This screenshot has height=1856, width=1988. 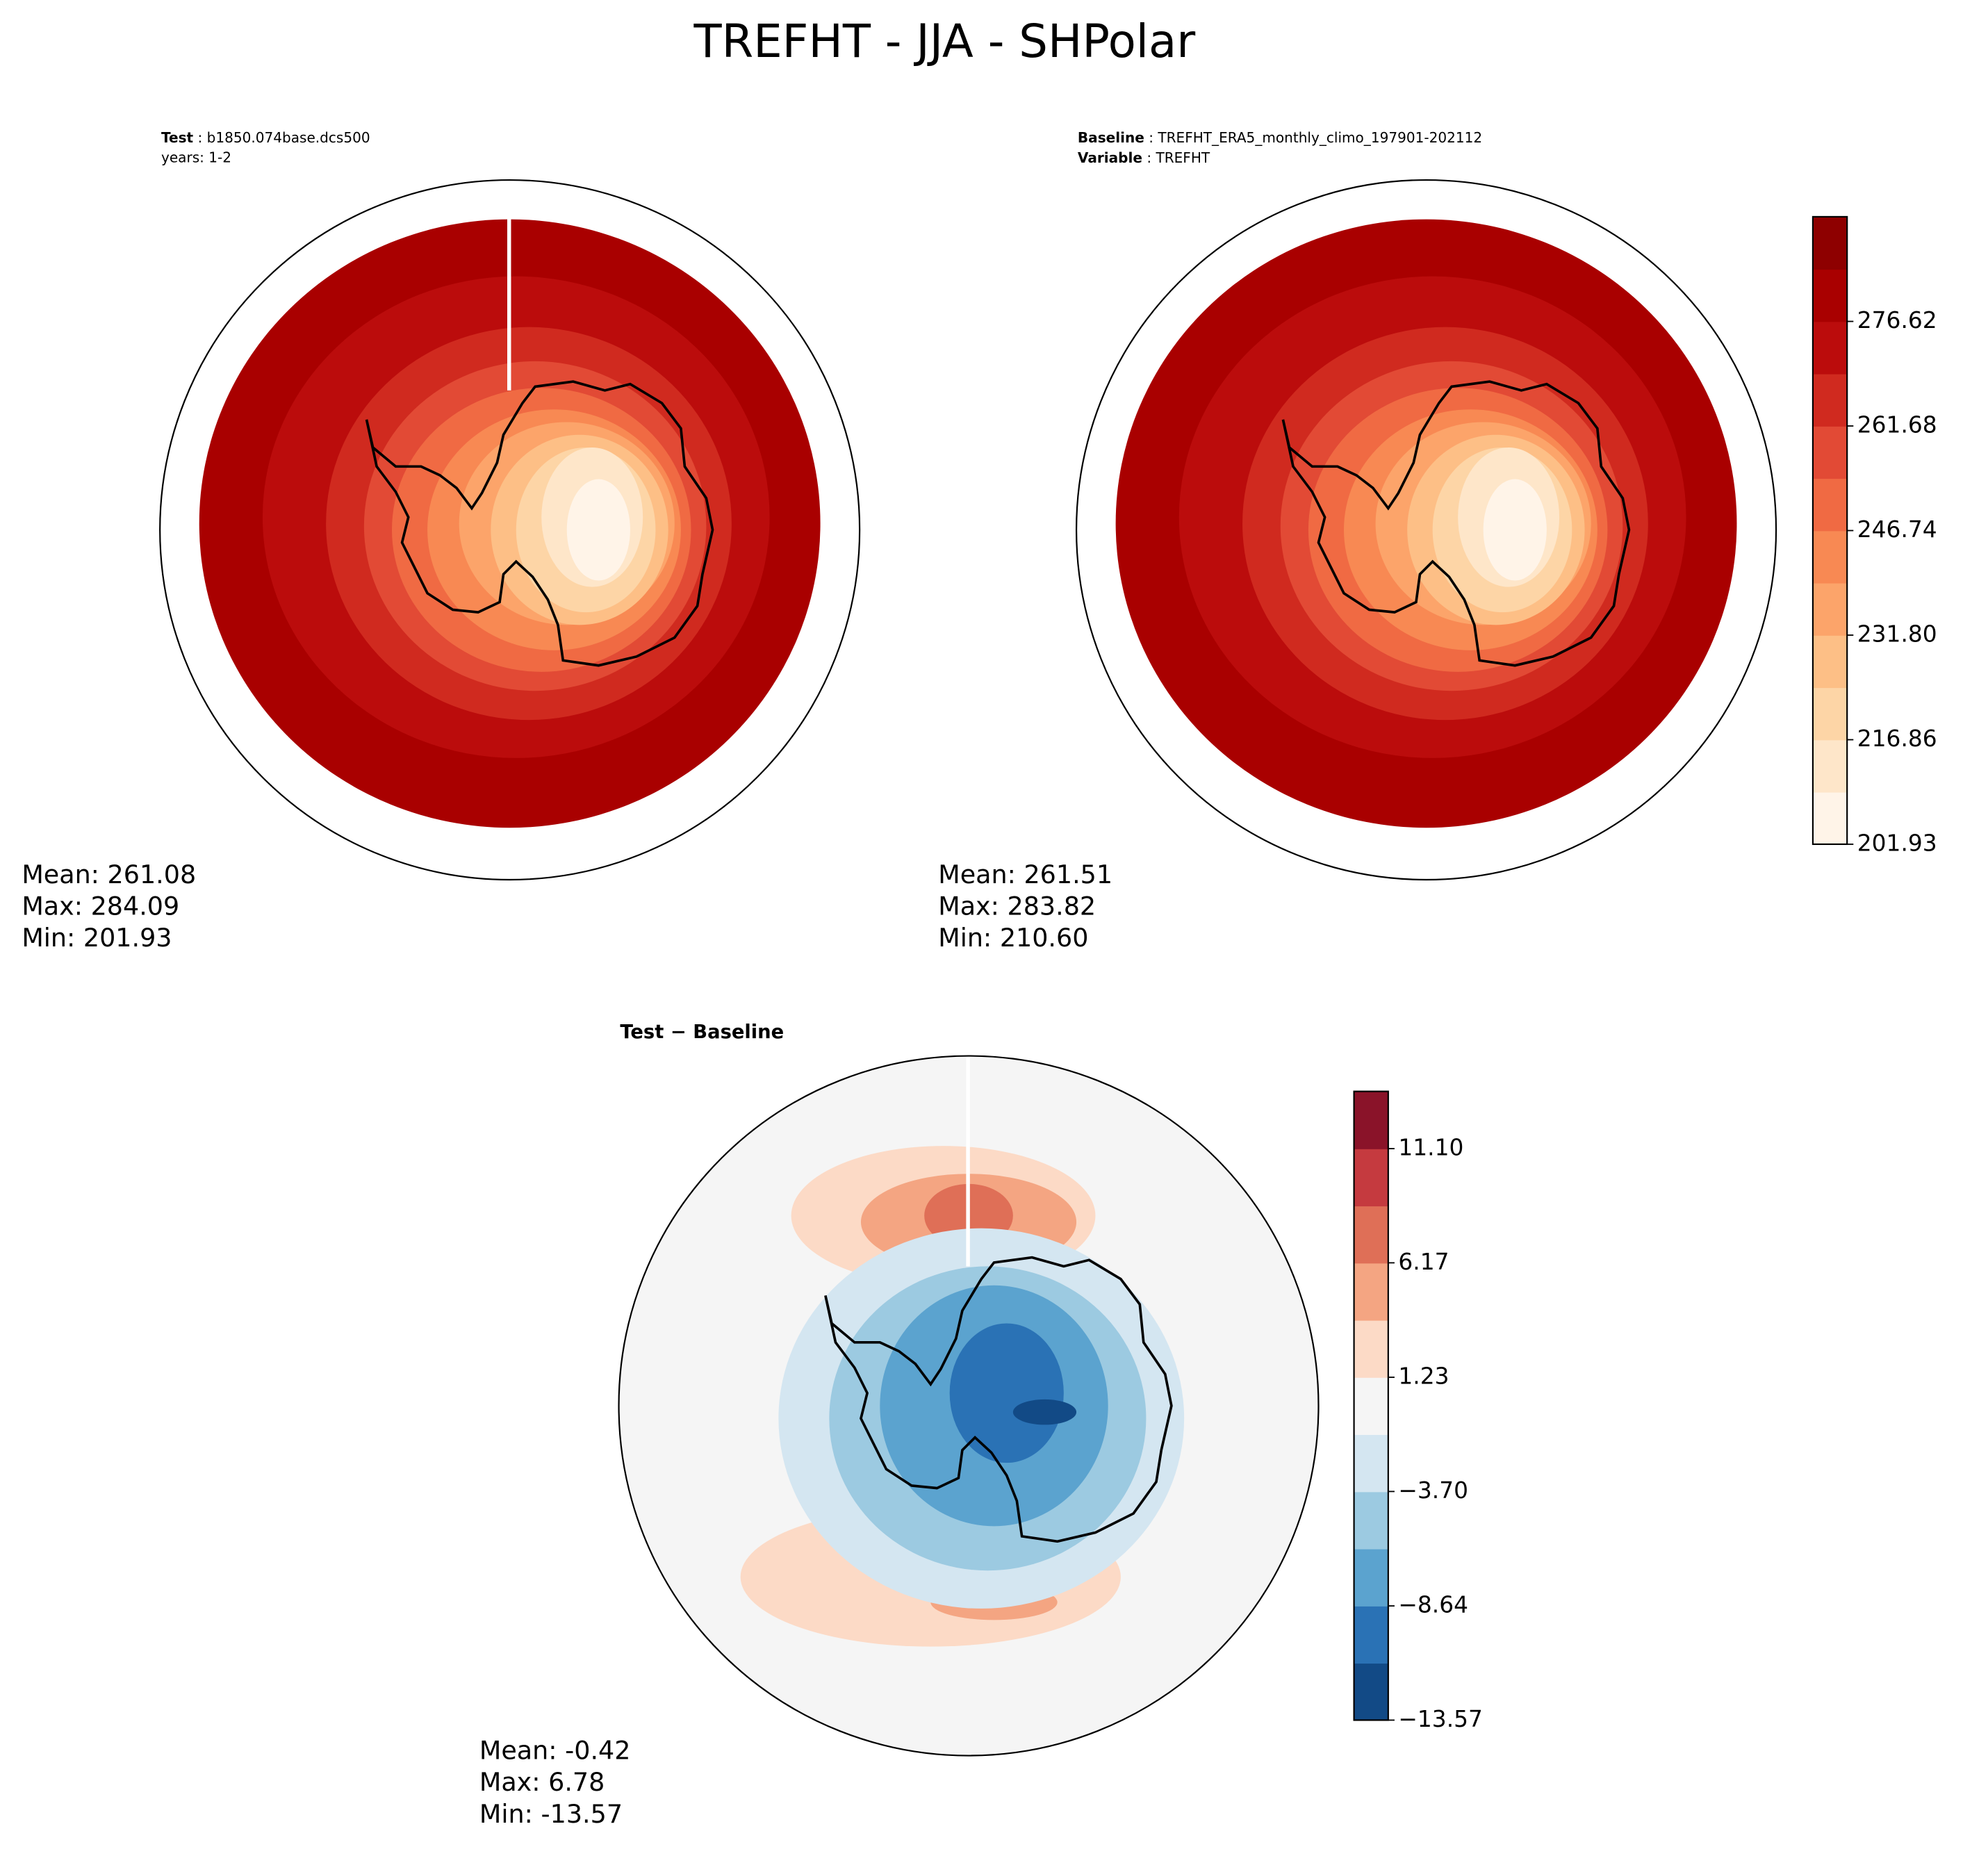 What do you see at coordinates (555, 1751) in the screenshot?
I see `stat: Mean: -0.42` at bounding box center [555, 1751].